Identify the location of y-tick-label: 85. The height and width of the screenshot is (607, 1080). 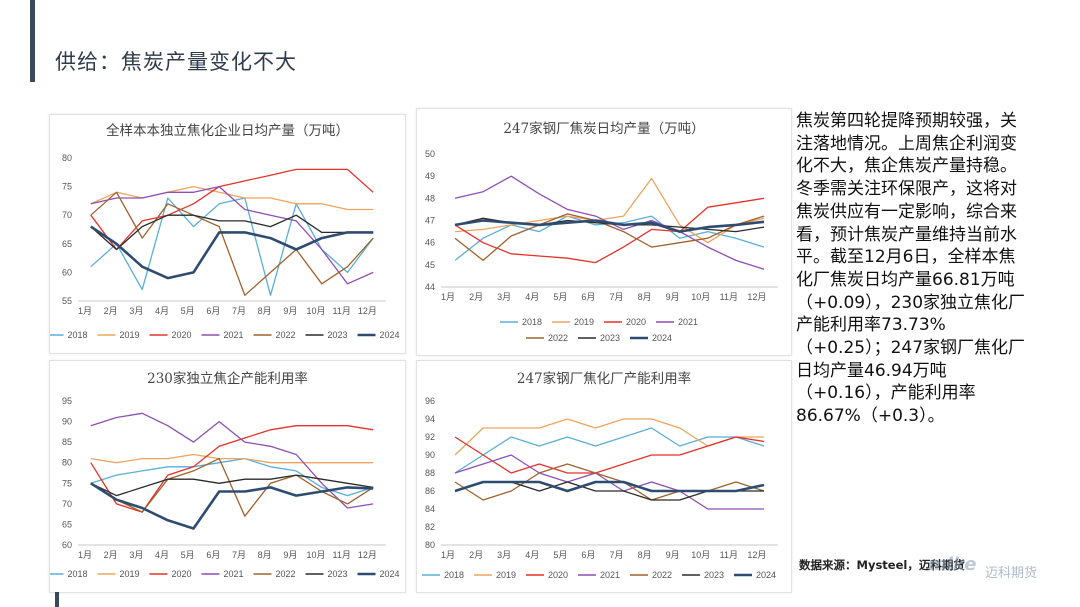
(67, 442).